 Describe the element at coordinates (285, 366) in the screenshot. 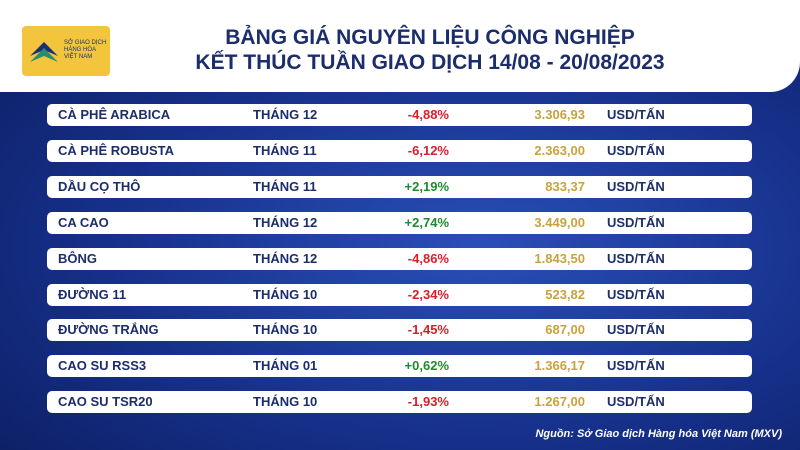

I see `contract-month: THÁNG 01` at that location.